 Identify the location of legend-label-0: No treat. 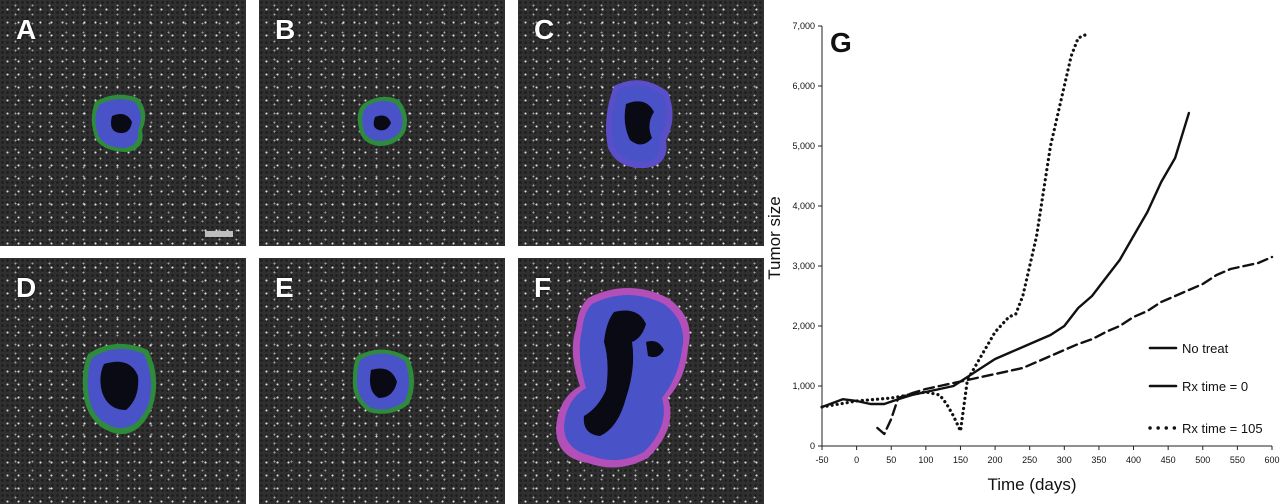
(1205, 348).